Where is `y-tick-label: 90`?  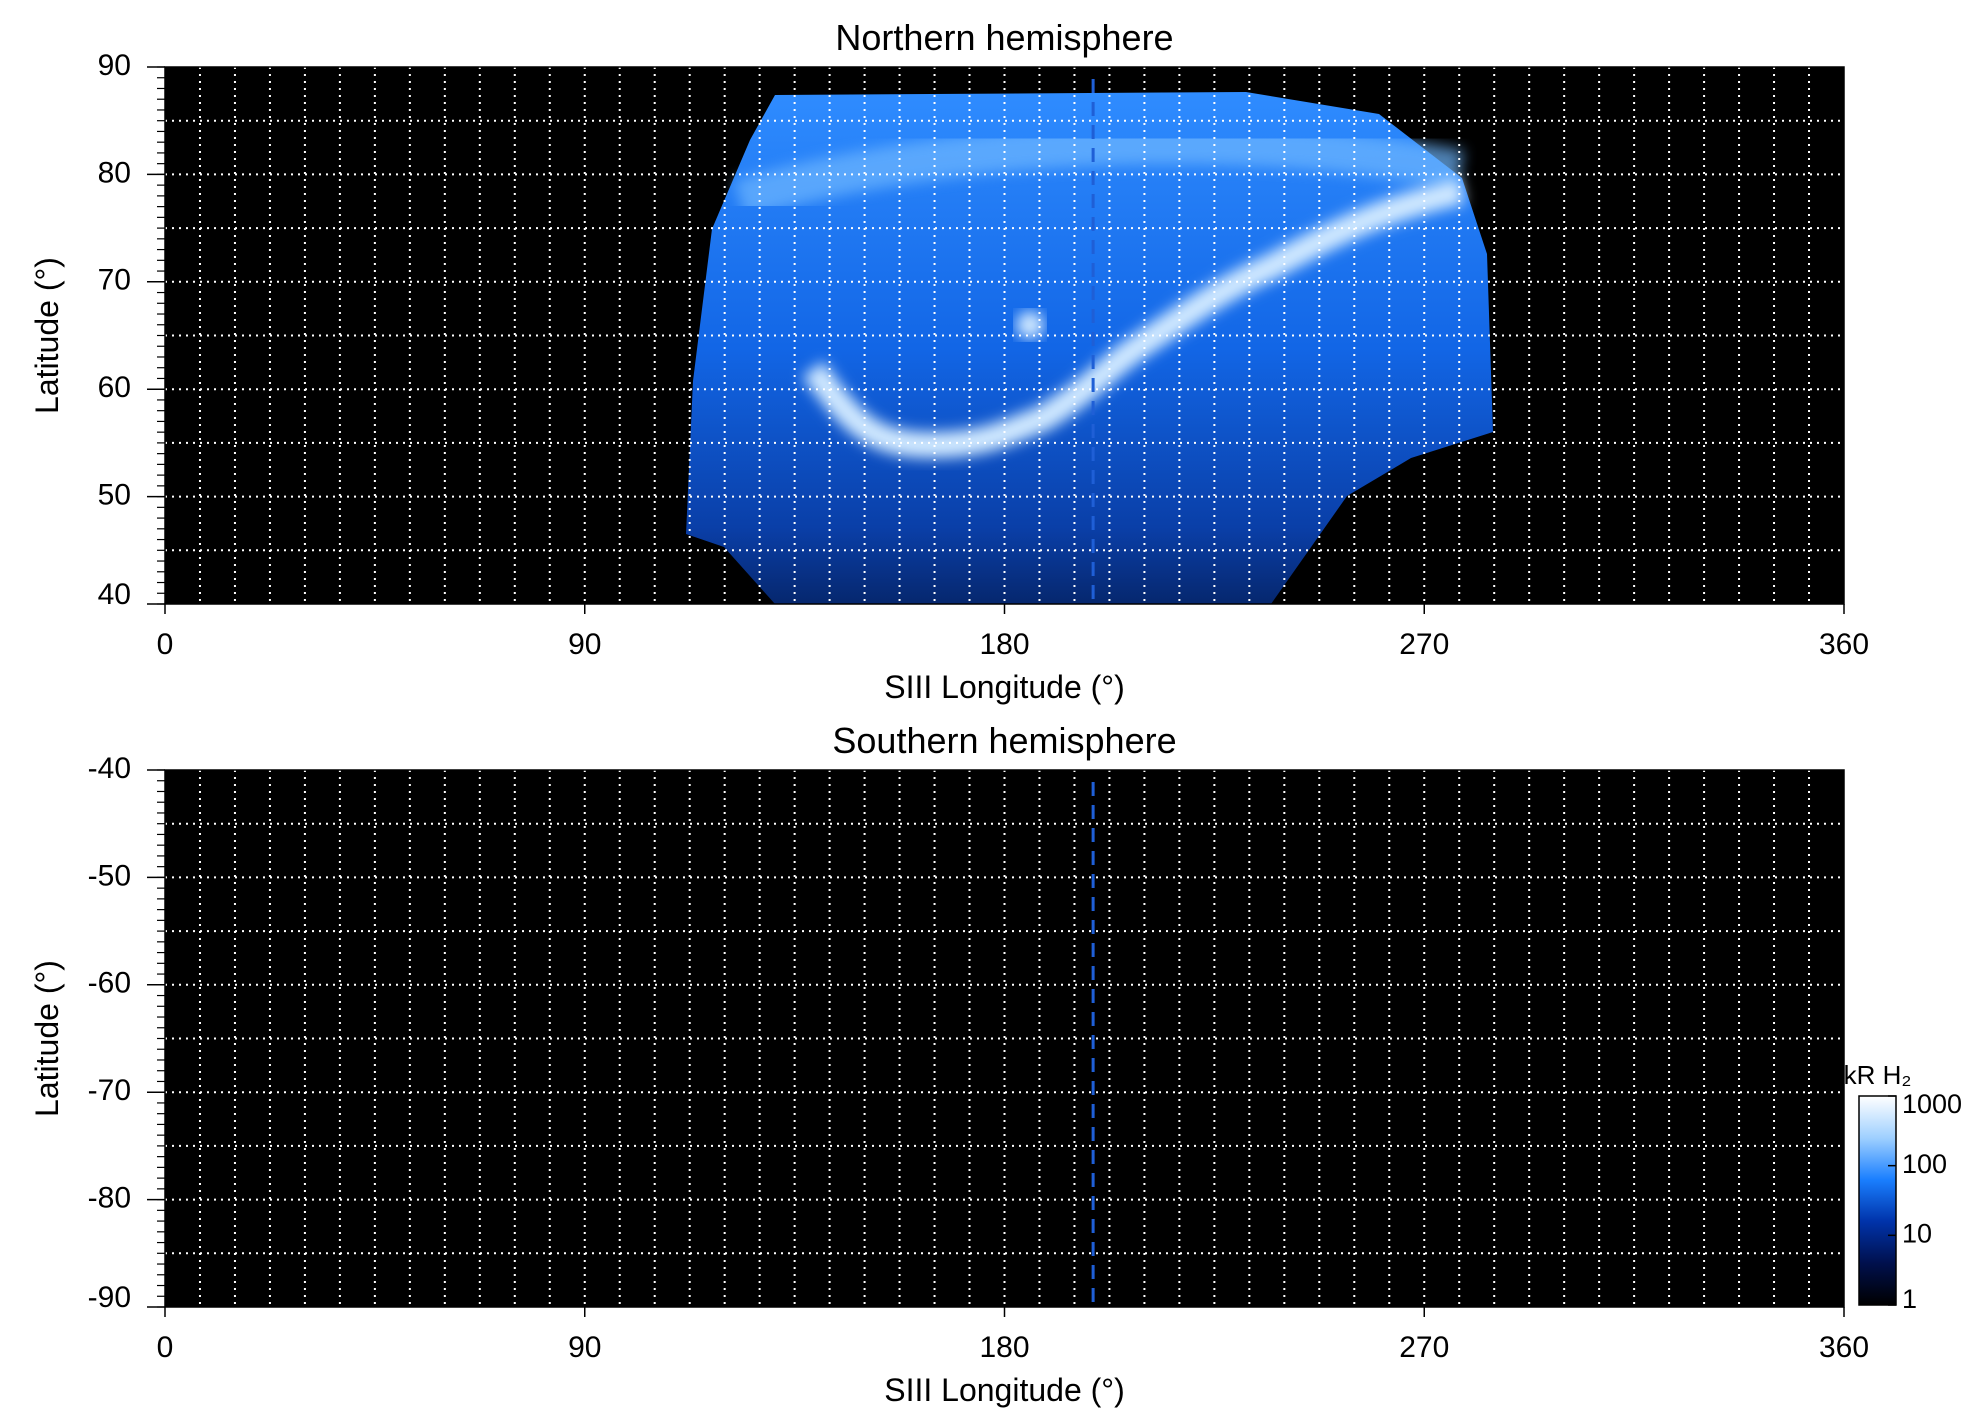 y-tick-label: 90 is located at coordinates (114, 65).